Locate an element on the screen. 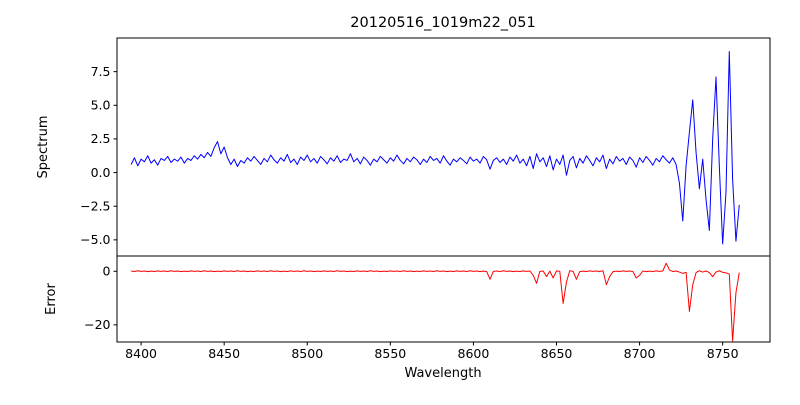 The height and width of the screenshot is (405, 800). x-tick-label: 8550 is located at coordinates (390, 353).